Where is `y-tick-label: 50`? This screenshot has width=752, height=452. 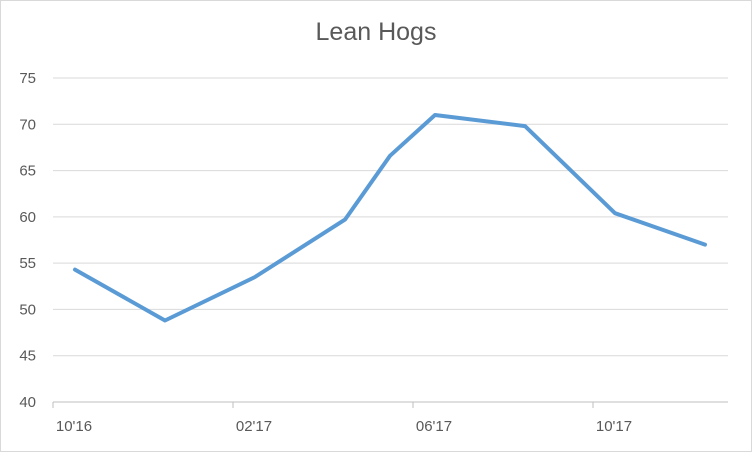
y-tick-label: 50 is located at coordinates (27, 309).